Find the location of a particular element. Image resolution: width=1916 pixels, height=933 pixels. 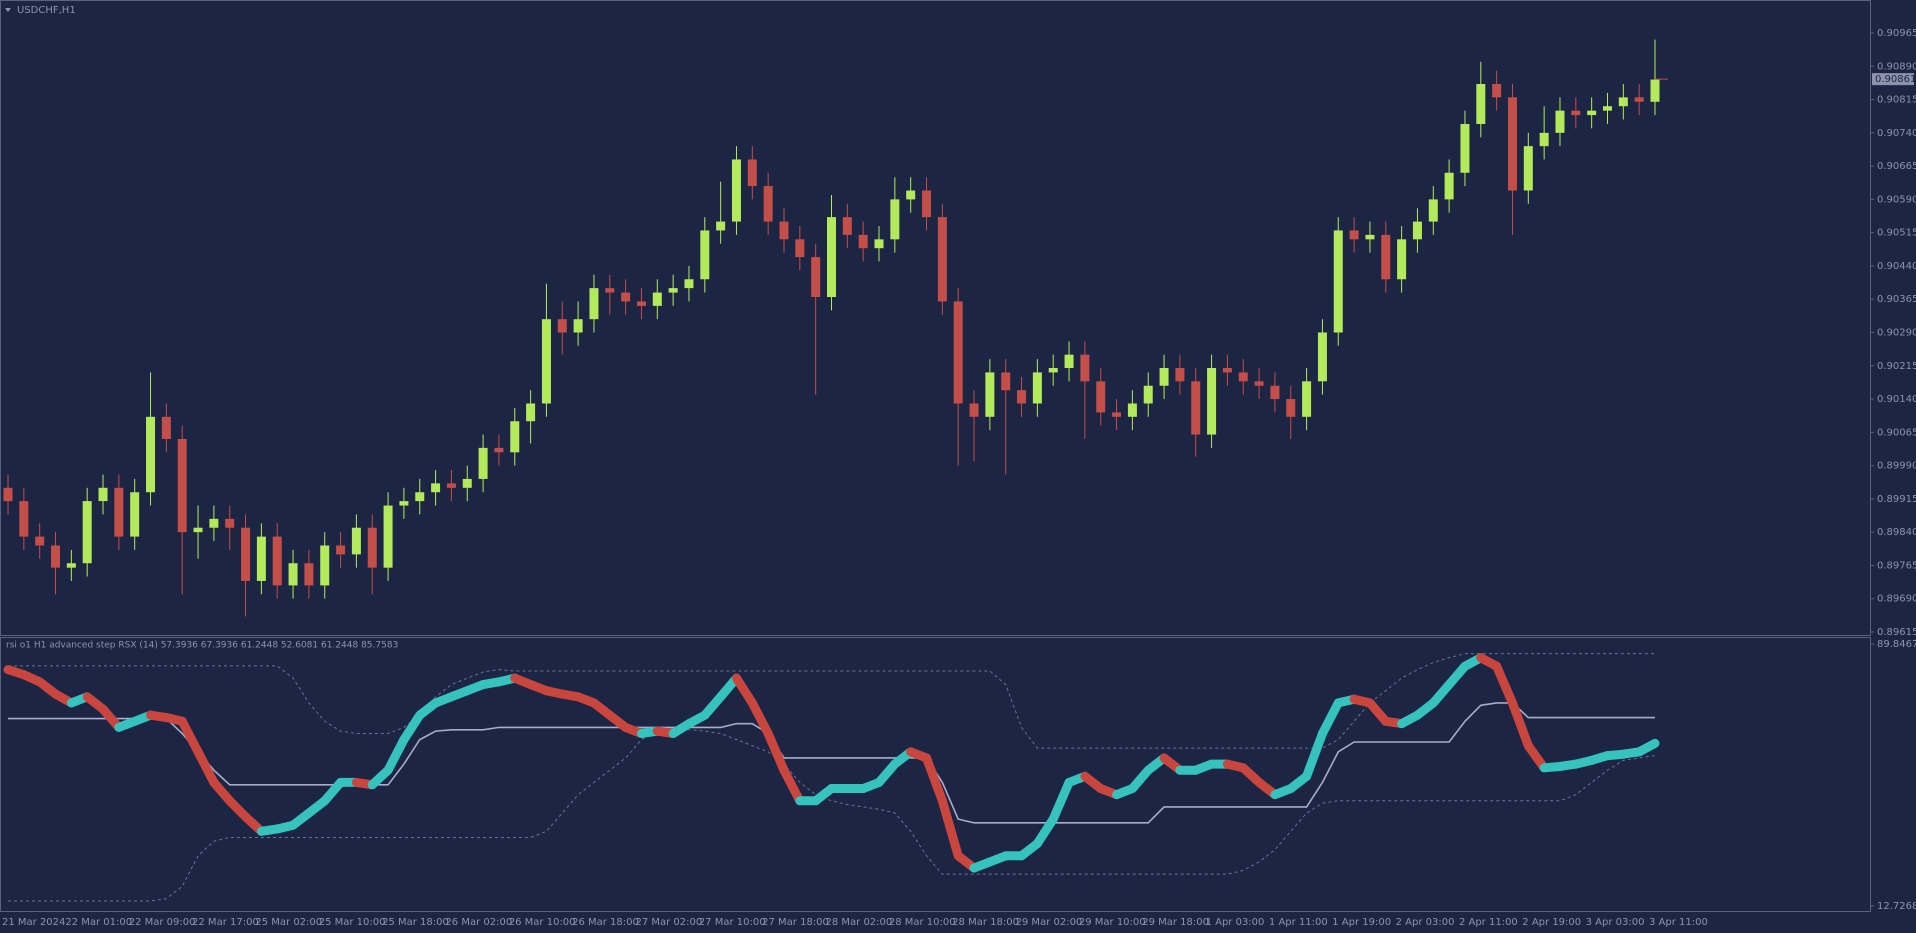

x-tick-label: 28 Mar 18:00 is located at coordinates (985, 922).